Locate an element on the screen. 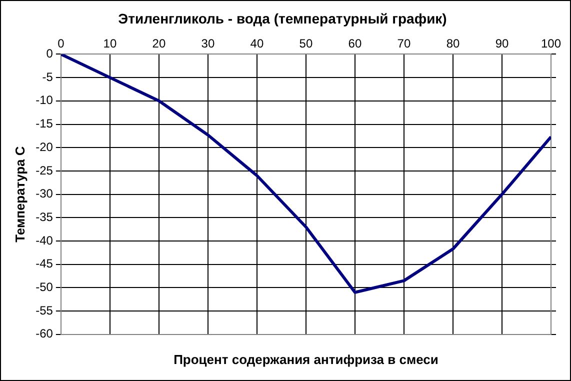  y-tick-label: -30 is located at coordinates (45, 193).